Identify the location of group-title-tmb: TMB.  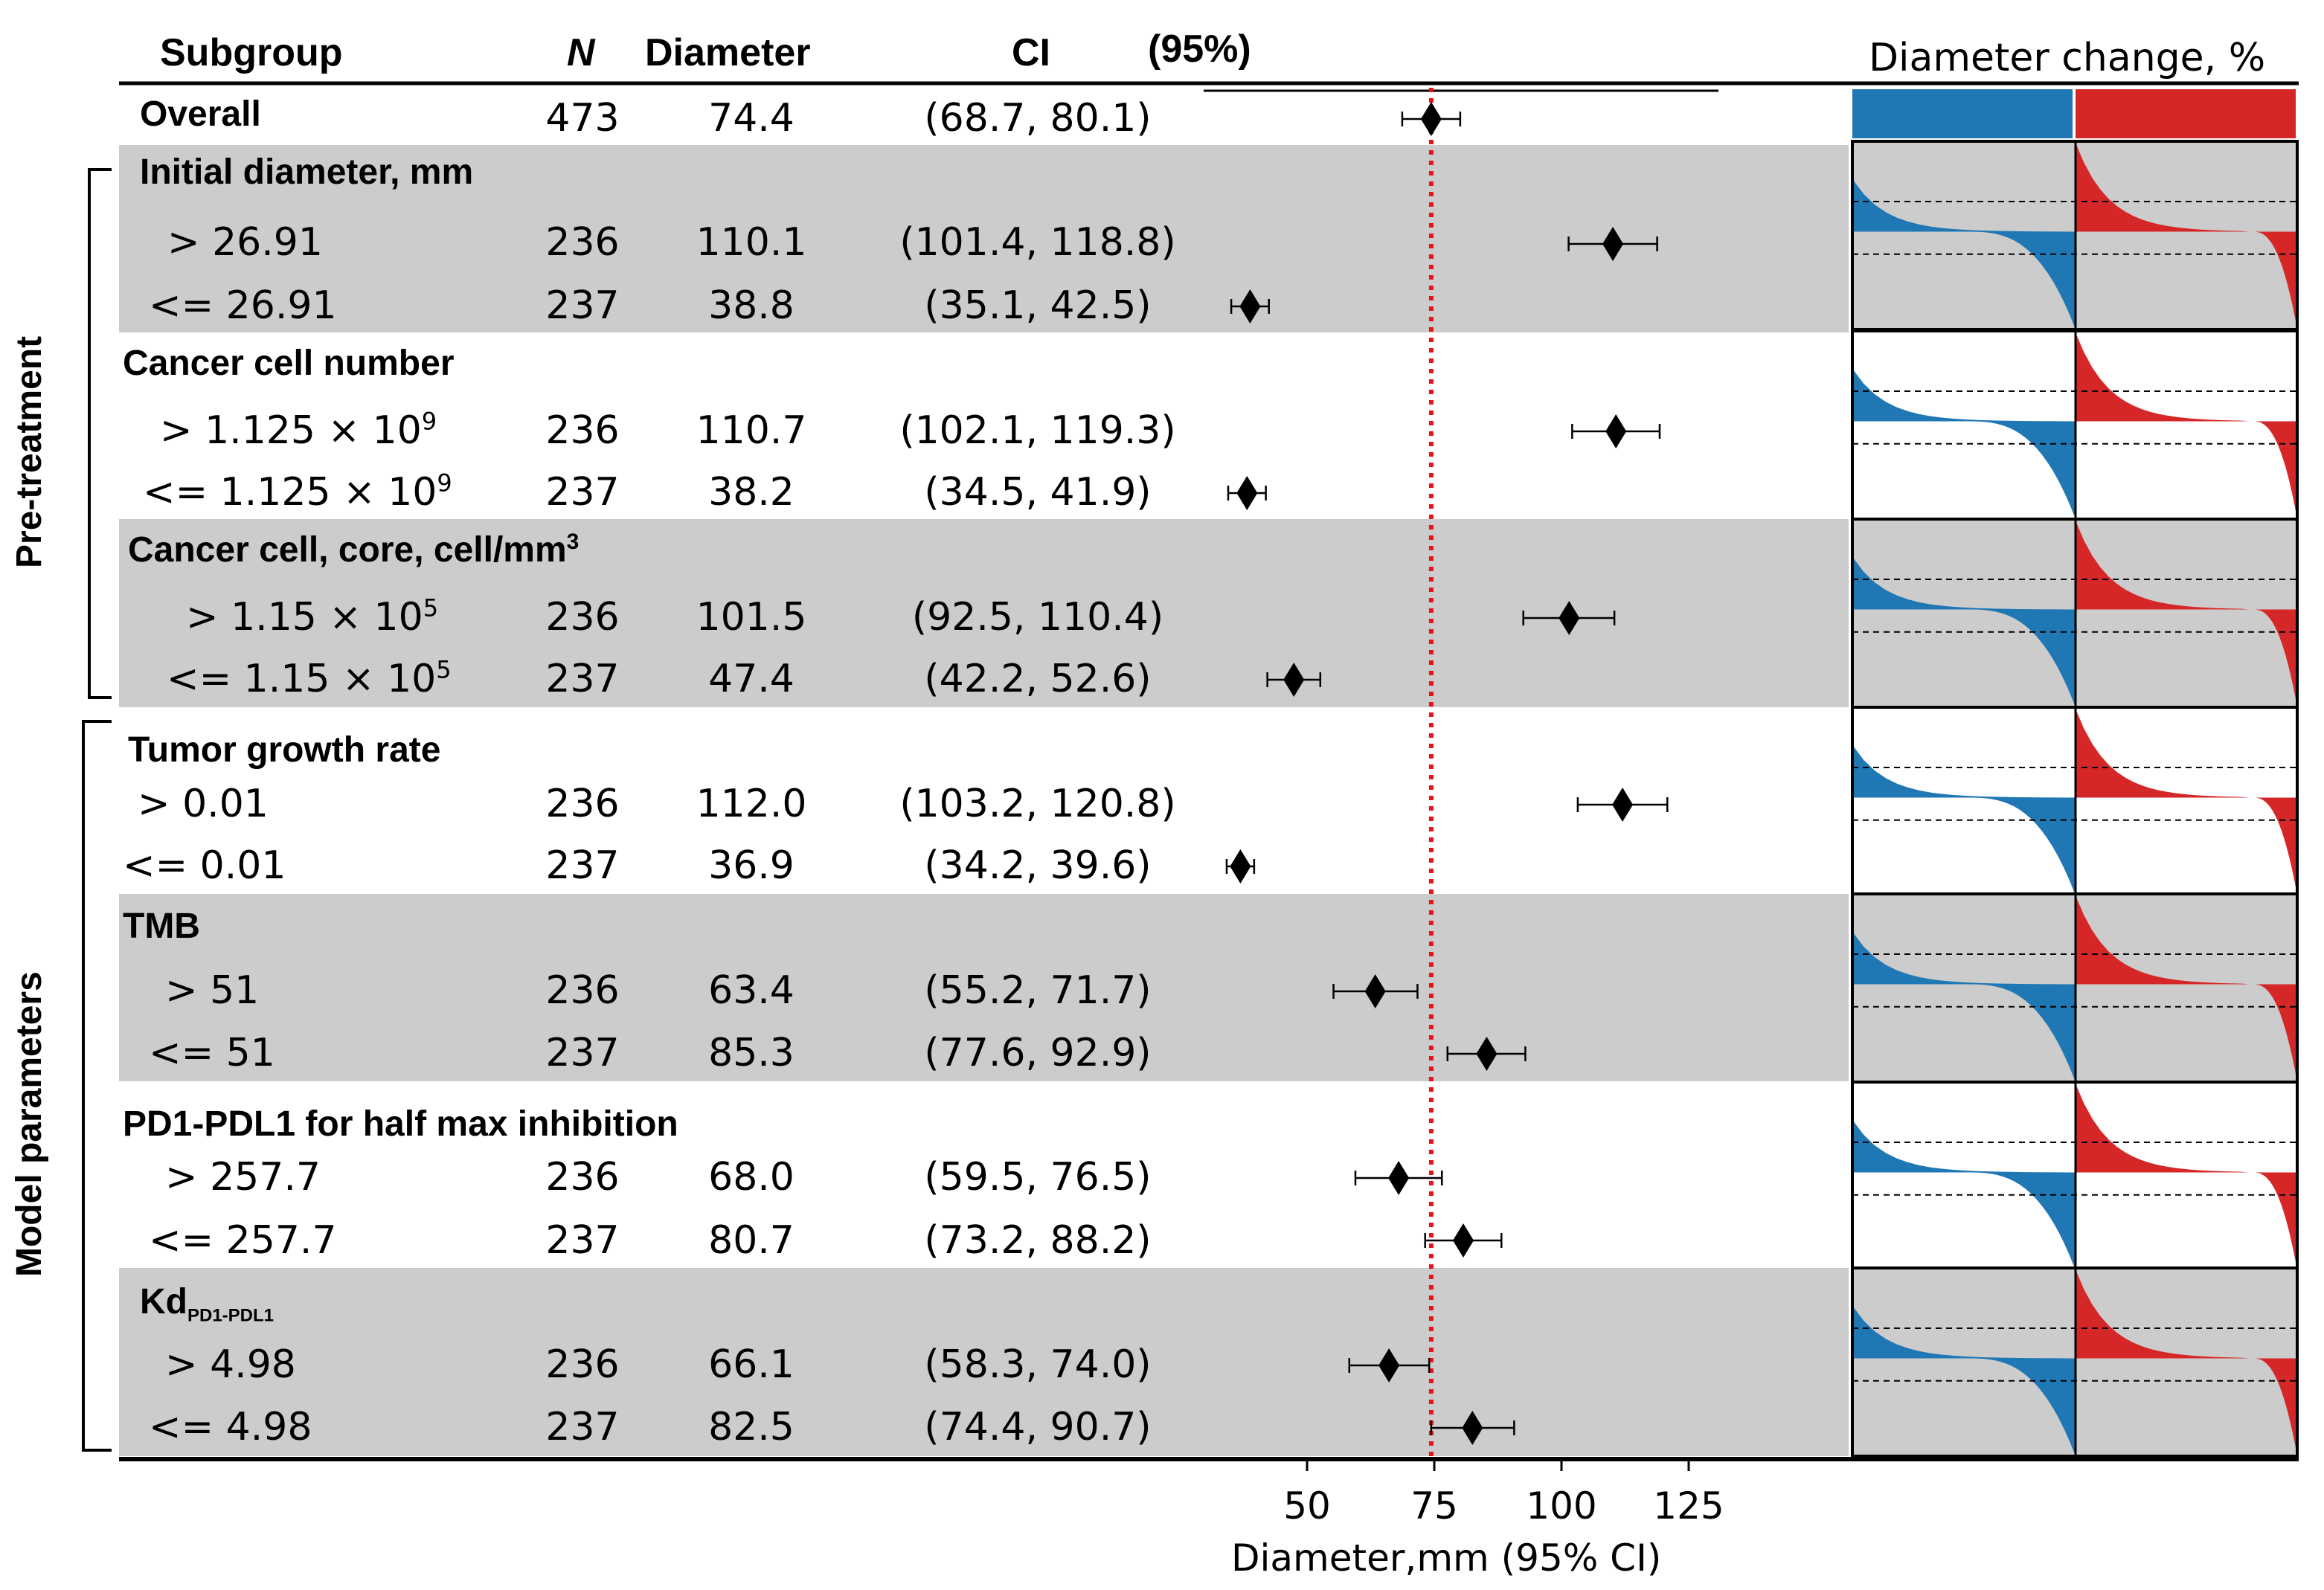
(161, 926).